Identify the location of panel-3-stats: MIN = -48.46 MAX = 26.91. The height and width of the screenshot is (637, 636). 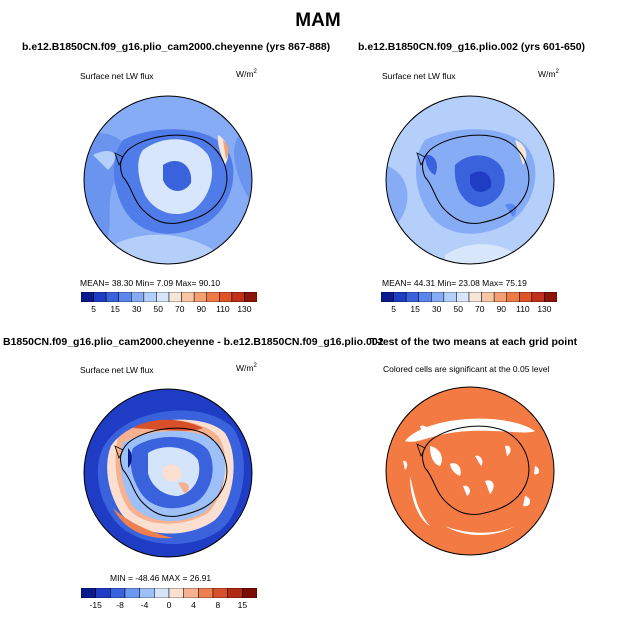
(161, 578).